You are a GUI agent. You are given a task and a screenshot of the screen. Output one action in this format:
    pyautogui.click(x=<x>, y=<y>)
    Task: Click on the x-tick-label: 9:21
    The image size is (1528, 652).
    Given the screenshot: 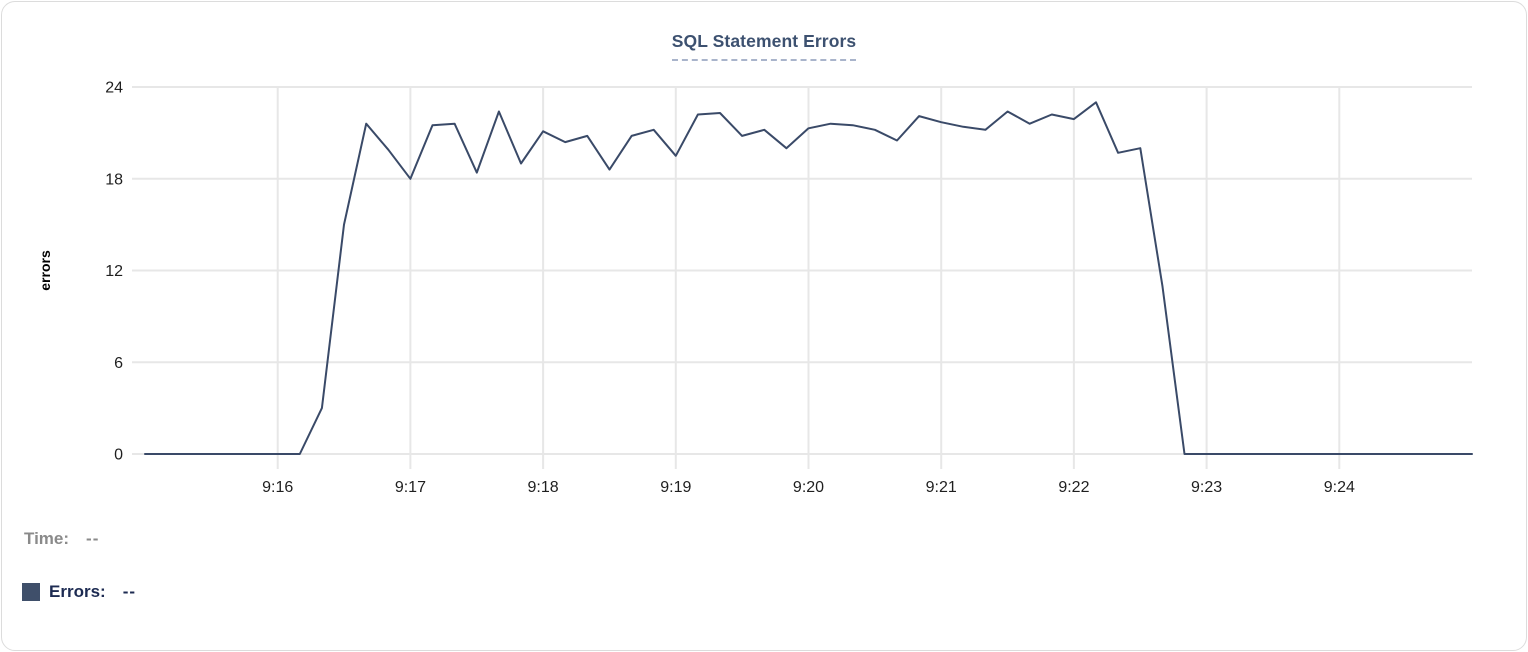 What is the action you would take?
    pyautogui.click(x=941, y=487)
    